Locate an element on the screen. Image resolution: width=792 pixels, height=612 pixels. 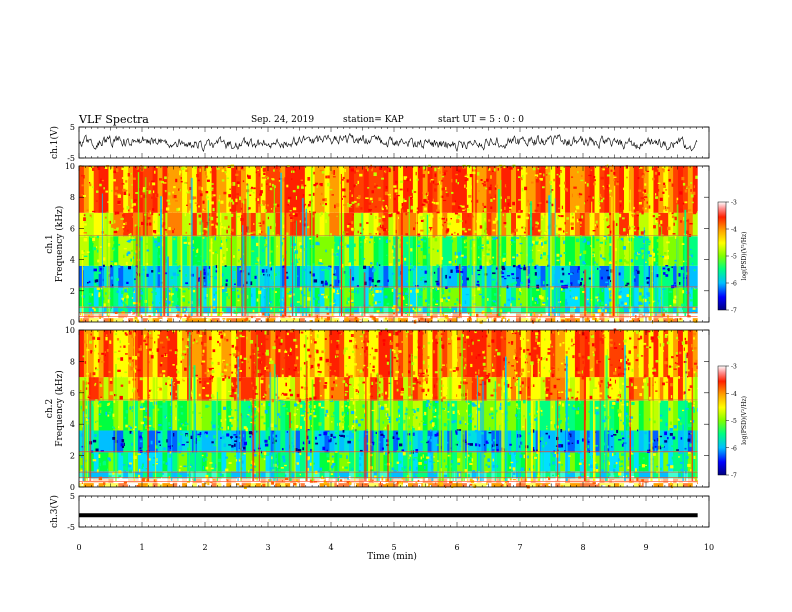
x-axis-label: Time (min) is located at coordinates (392, 556).